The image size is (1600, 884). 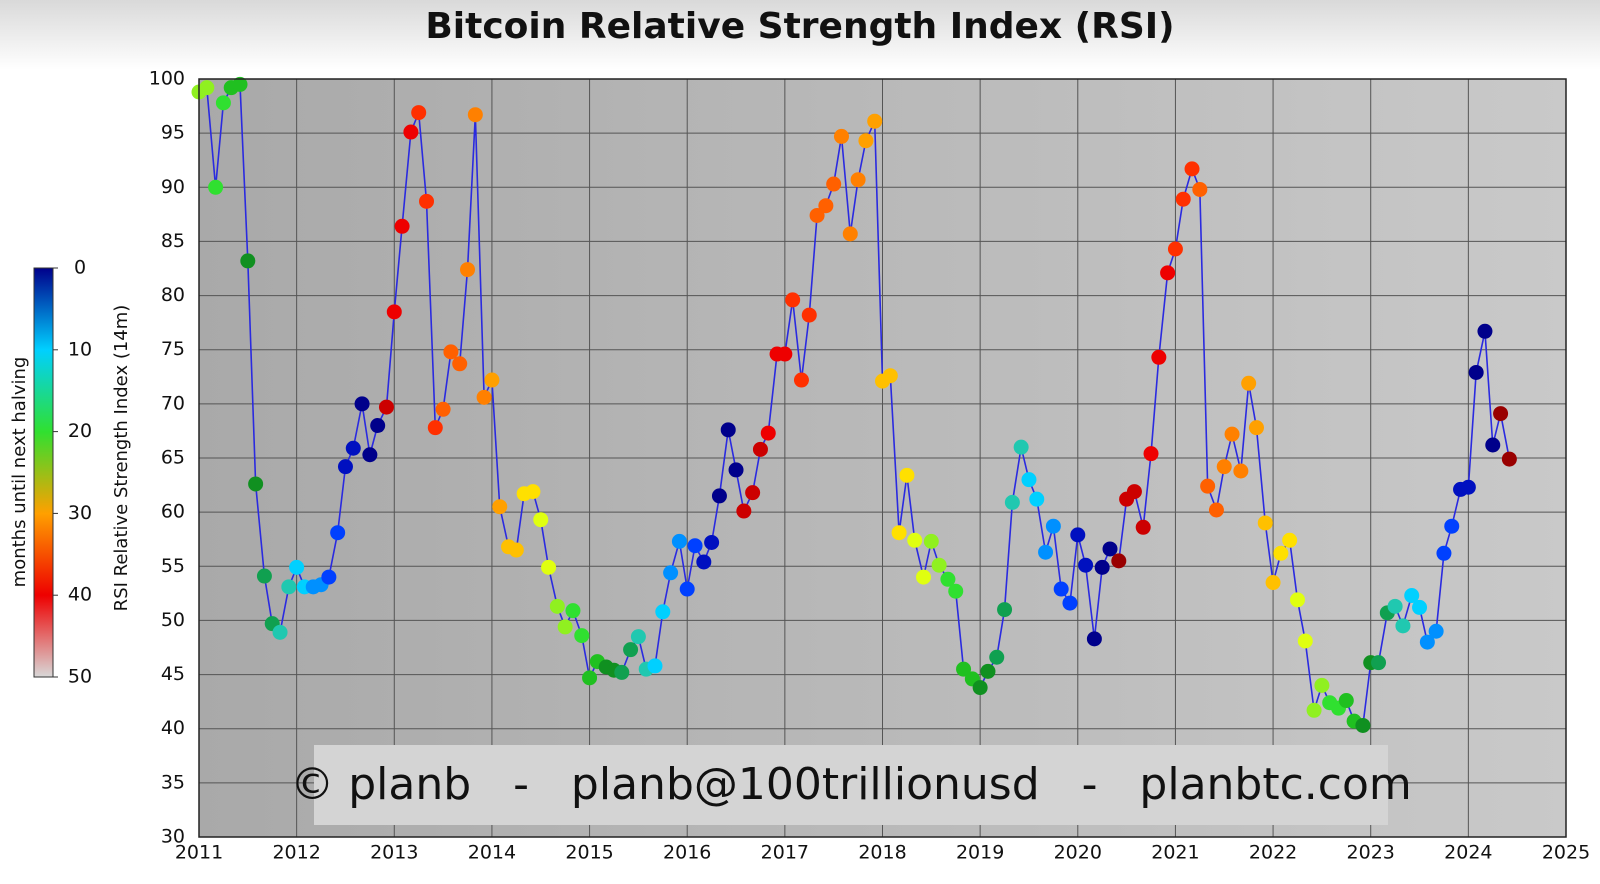 What do you see at coordinates (167, 79) in the screenshot?
I see `y-tick-label: 100` at bounding box center [167, 79].